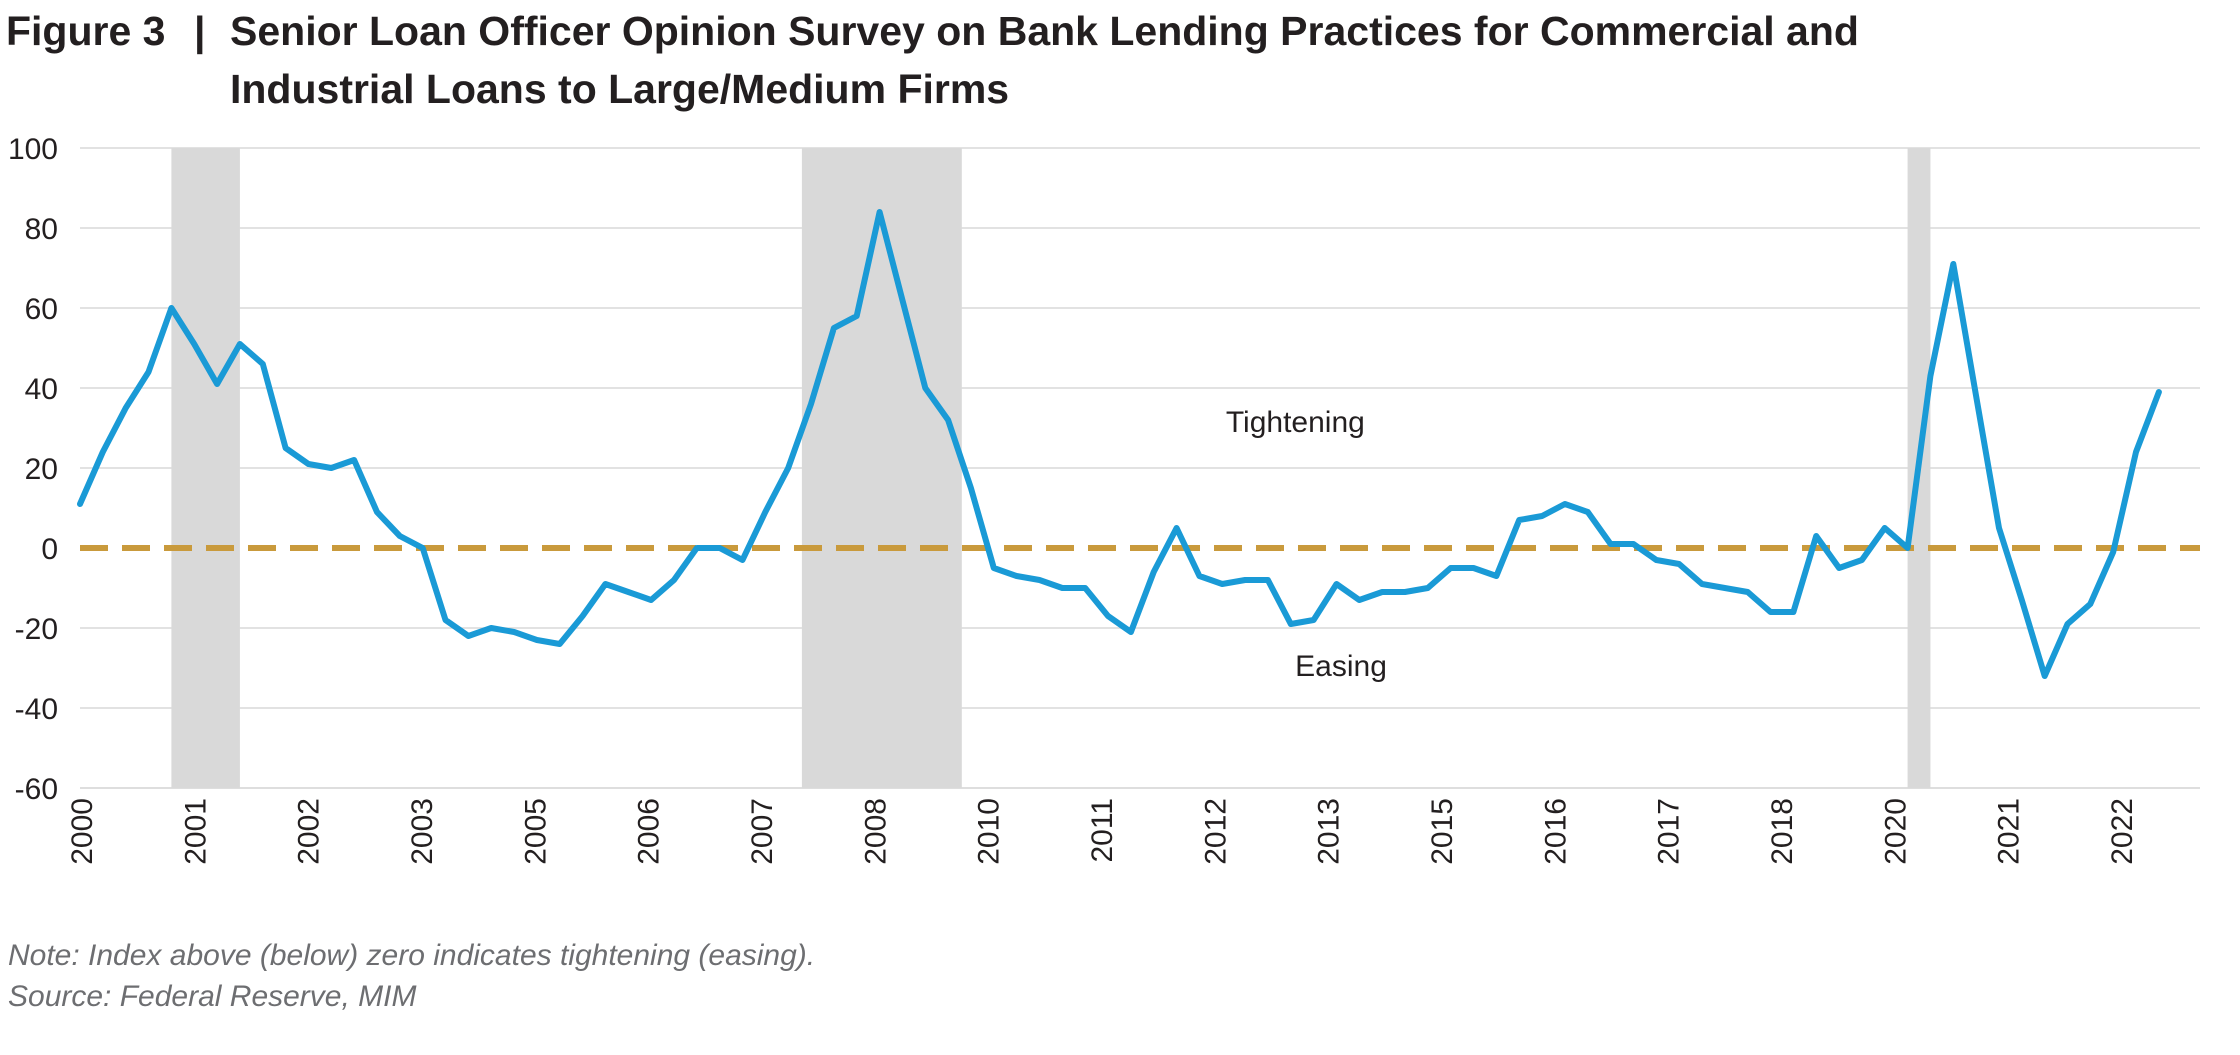 The height and width of the screenshot is (1055, 2240). What do you see at coordinates (1102, 830) in the screenshot?
I see `x-tick-label: 2011` at bounding box center [1102, 830].